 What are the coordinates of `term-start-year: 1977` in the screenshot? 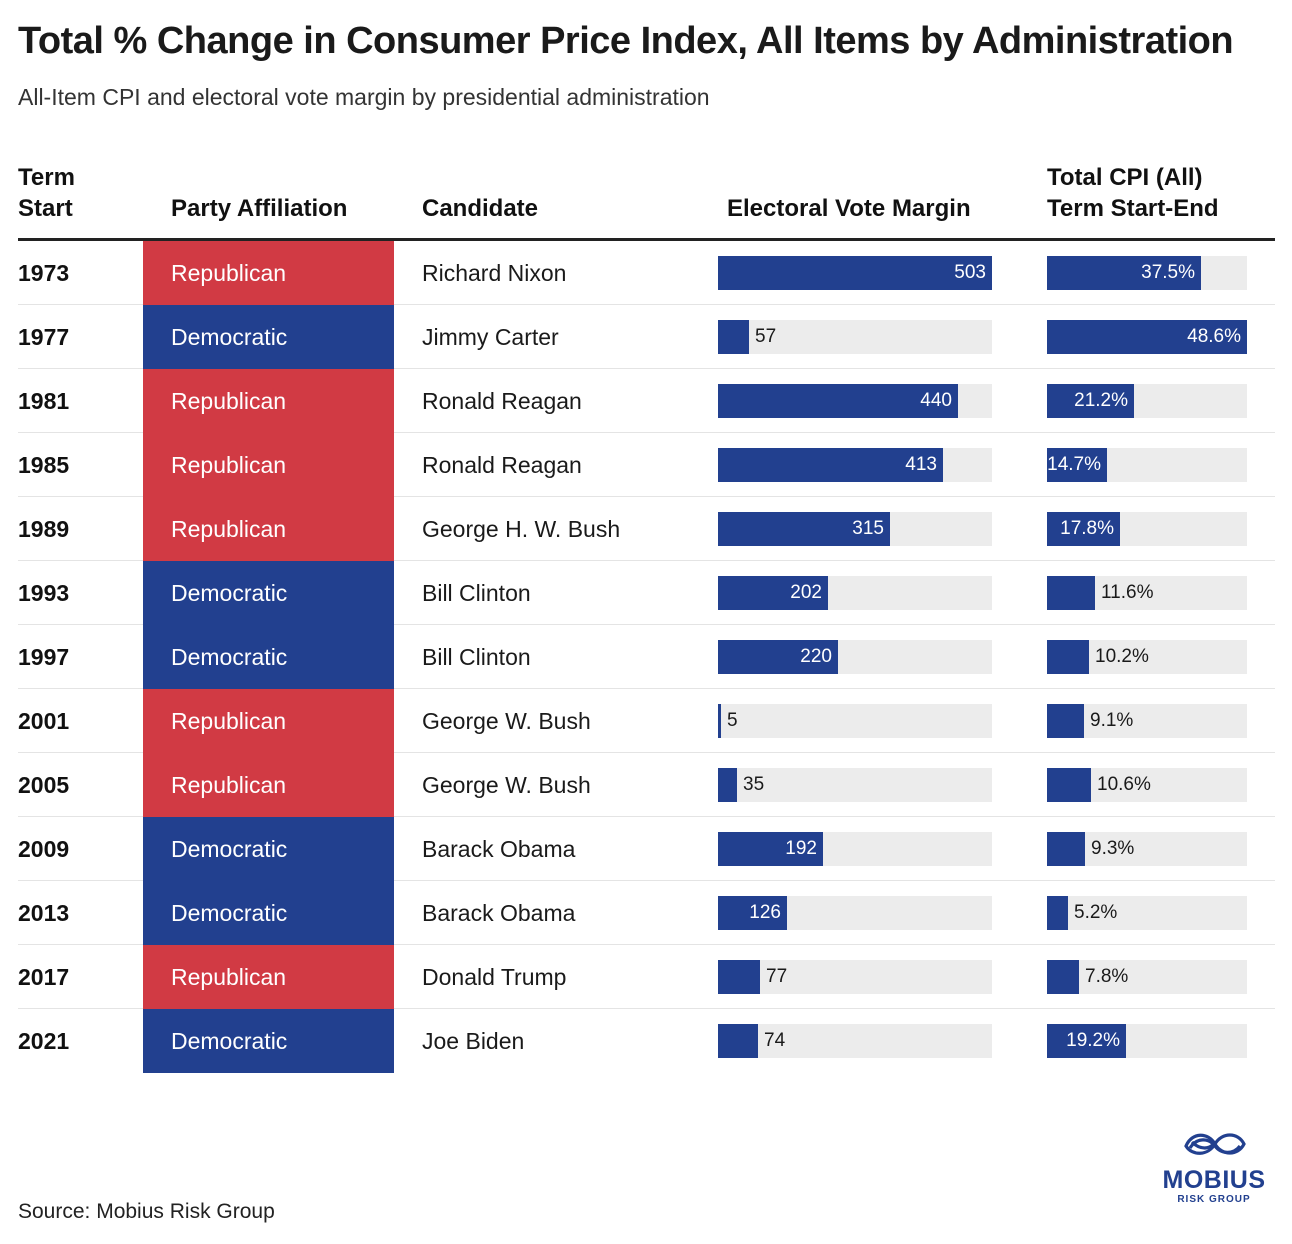 It's located at (44, 336).